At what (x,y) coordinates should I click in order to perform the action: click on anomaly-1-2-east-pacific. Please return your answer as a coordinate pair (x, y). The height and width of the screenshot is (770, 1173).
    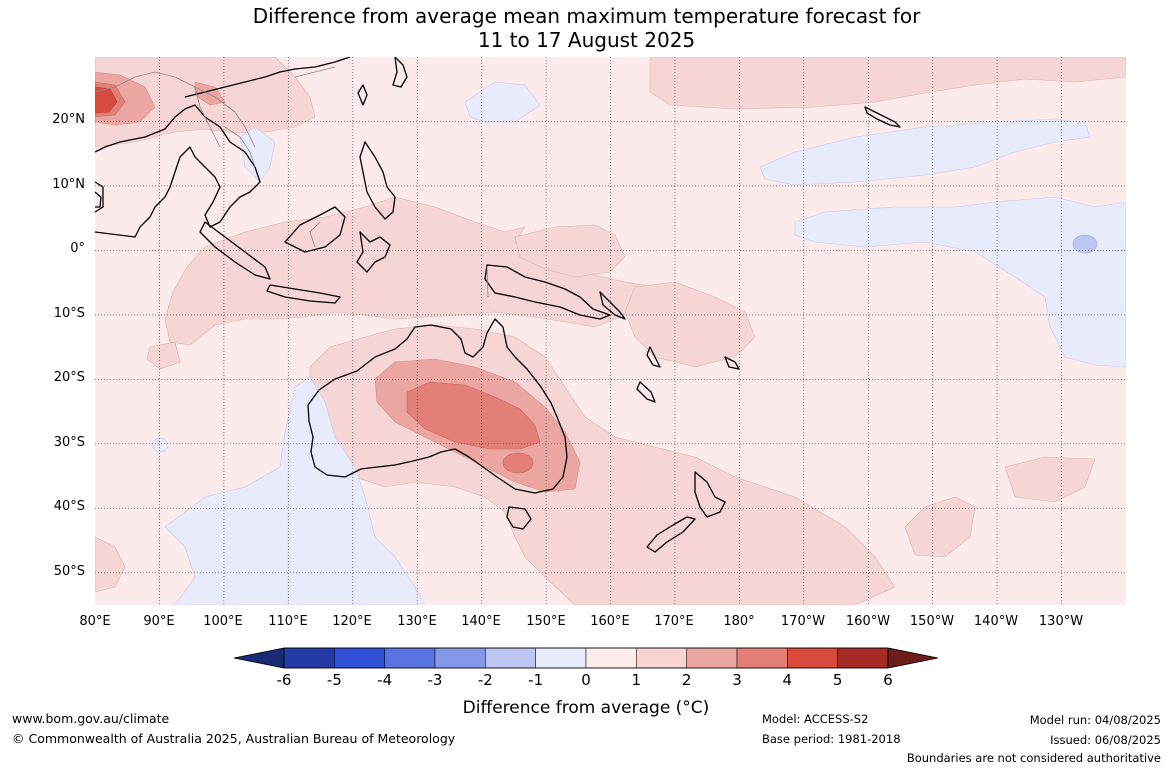
    Looking at the image, I should click on (1050, 479).